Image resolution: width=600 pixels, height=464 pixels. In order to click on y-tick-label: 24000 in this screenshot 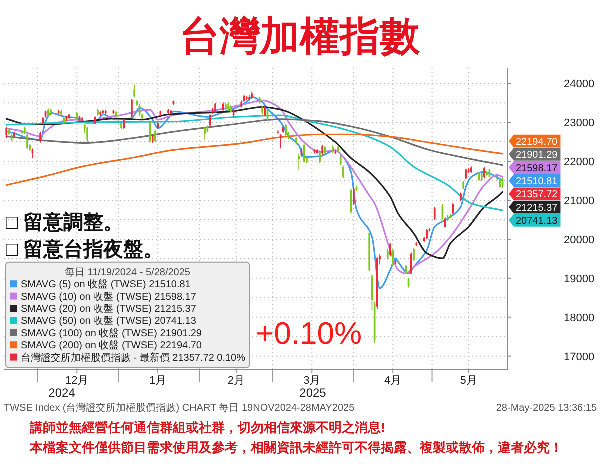, I will do `click(579, 84)`.